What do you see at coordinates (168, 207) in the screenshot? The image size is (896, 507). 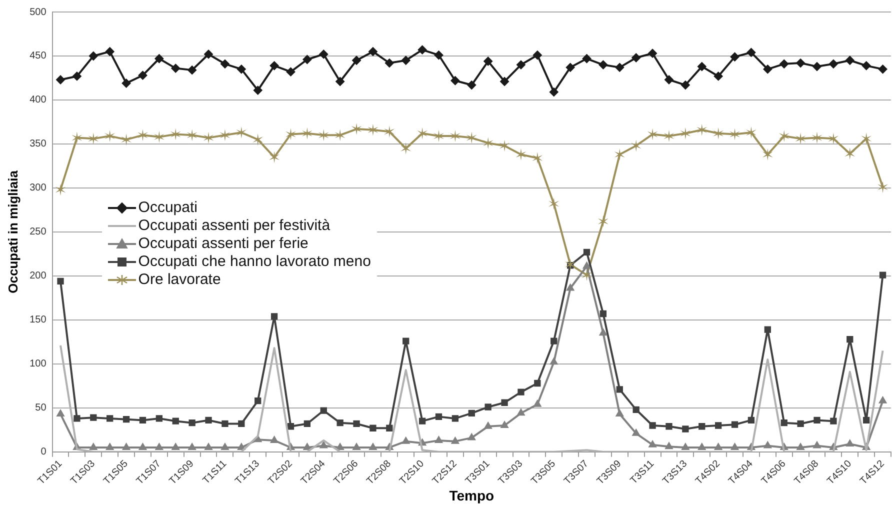 I see `legend-label: Occupati` at bounding box center [168, 207].